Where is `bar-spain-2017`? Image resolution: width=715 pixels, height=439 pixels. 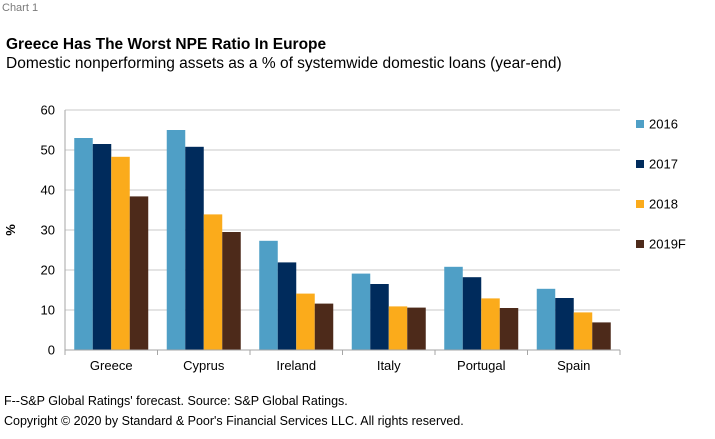
bar-spain-2017 is located at coordinates (564, 324).